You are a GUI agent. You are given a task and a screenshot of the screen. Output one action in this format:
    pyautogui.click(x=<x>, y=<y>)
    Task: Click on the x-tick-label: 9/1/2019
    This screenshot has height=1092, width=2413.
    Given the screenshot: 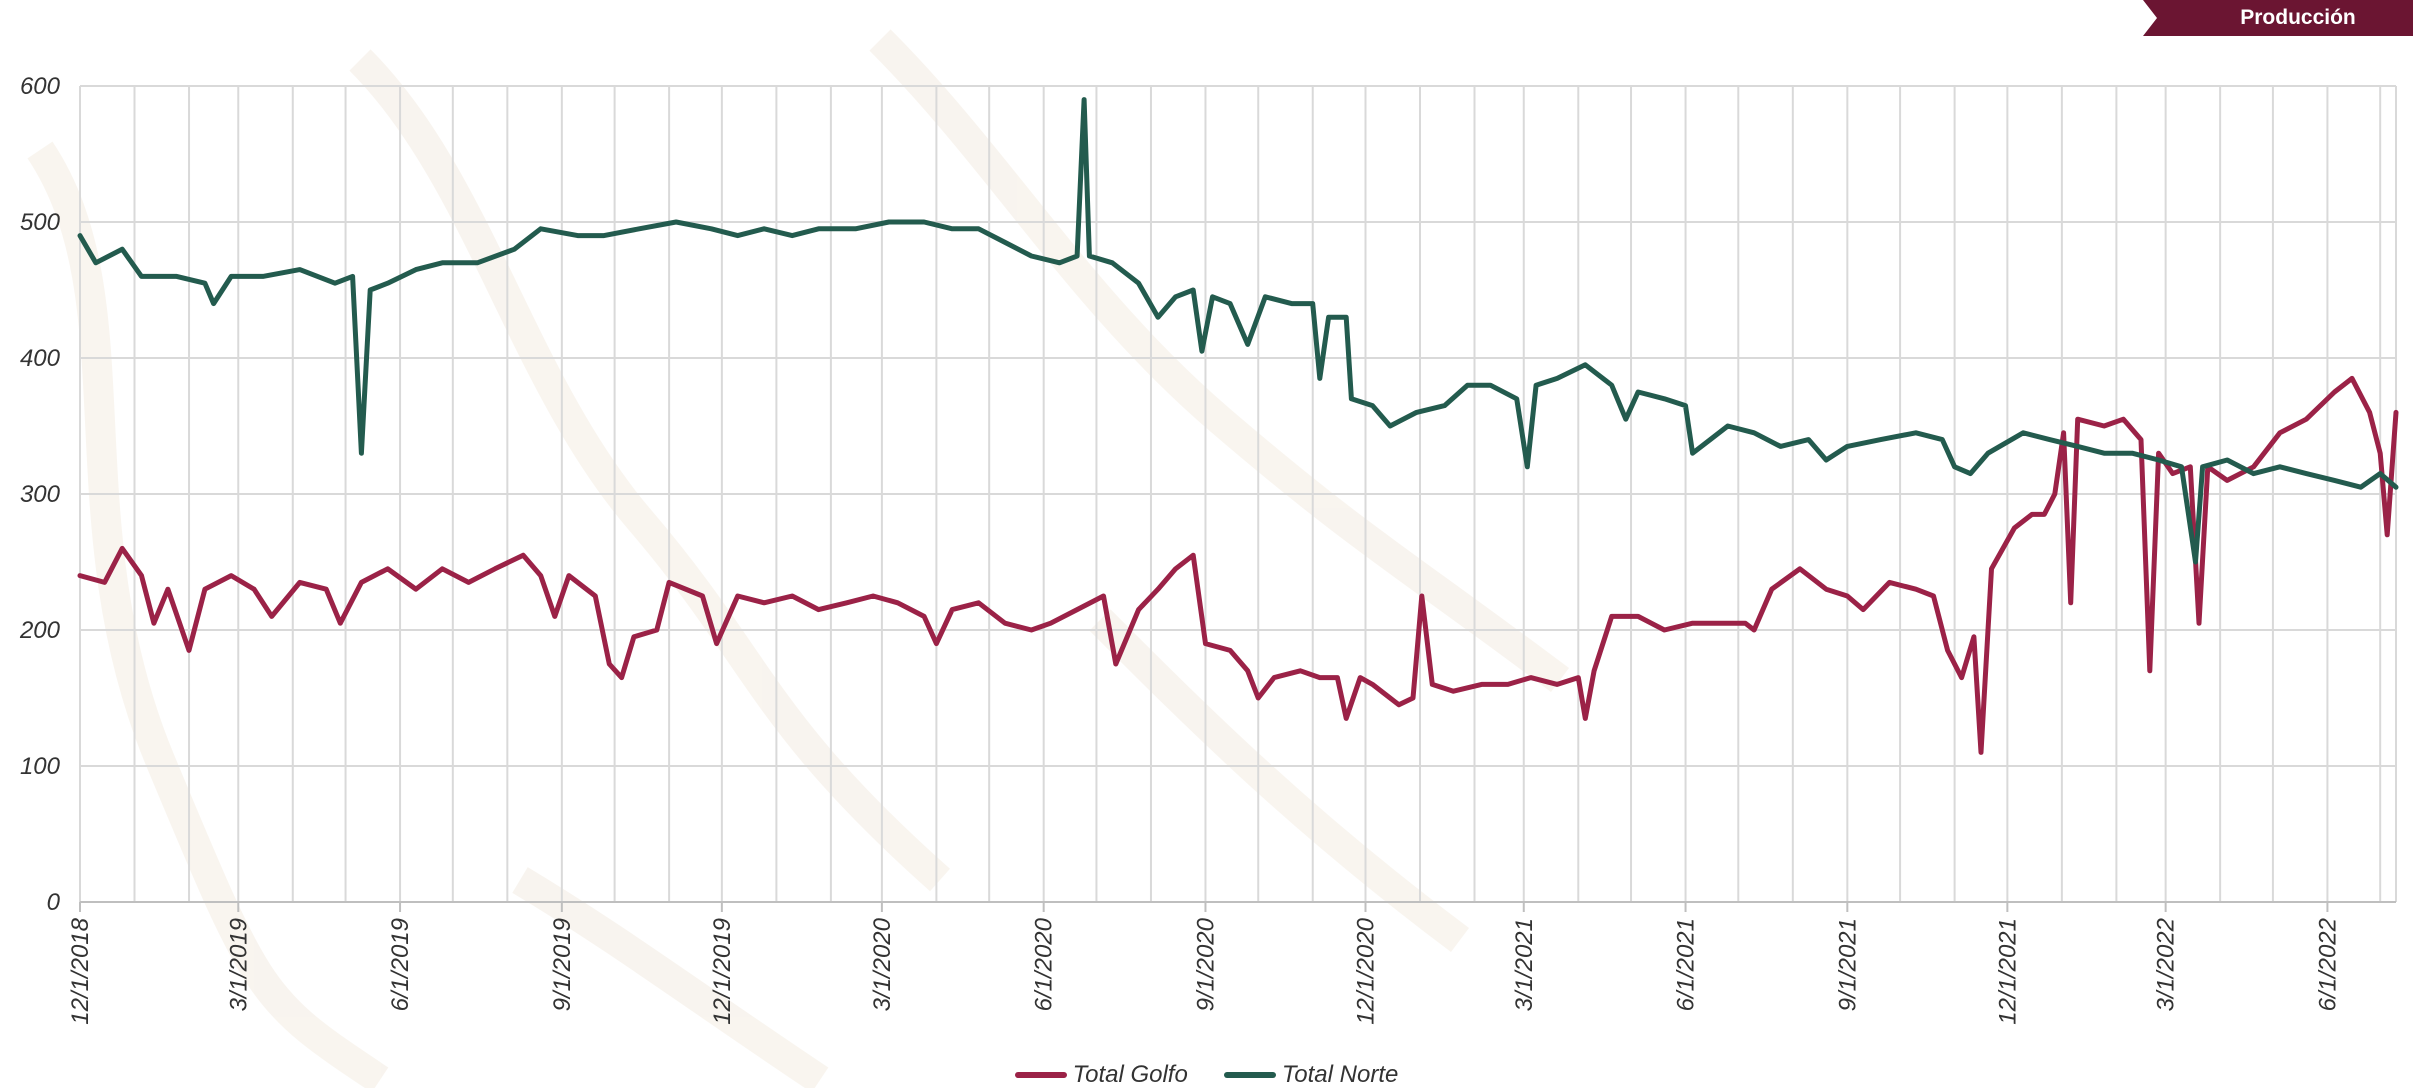 What is the action you would take?
    pyautogui.click(x=562, y=964)
    